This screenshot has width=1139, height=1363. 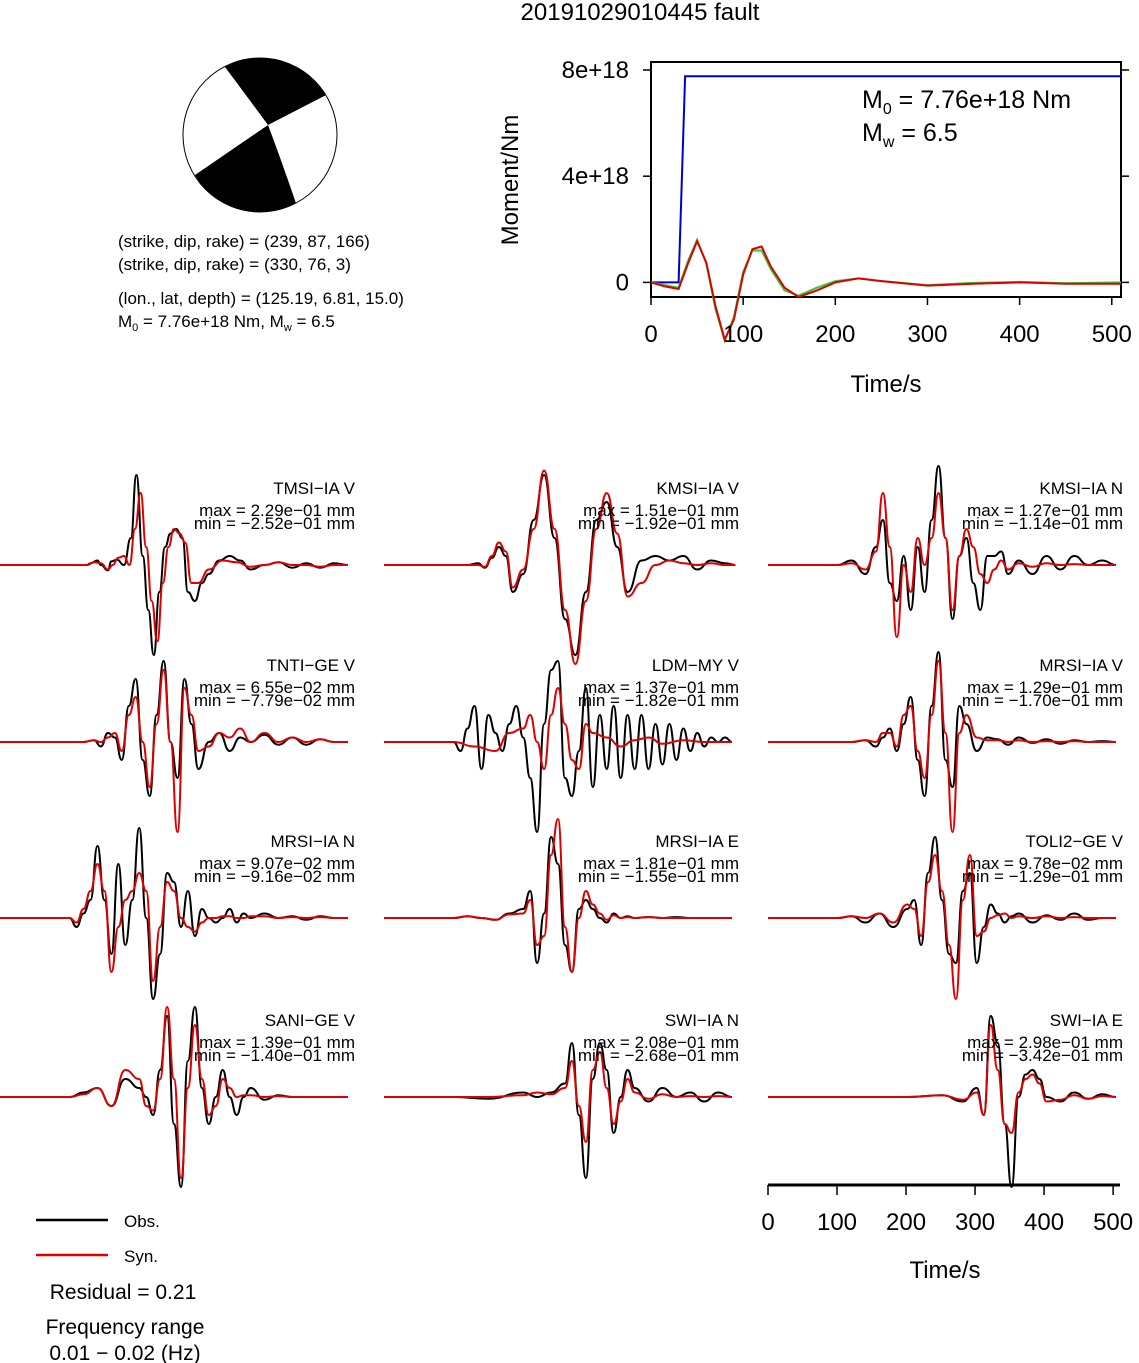 I want to click on moment-mw-annotation: Mw = 6.5, so click(x=910, y=135).